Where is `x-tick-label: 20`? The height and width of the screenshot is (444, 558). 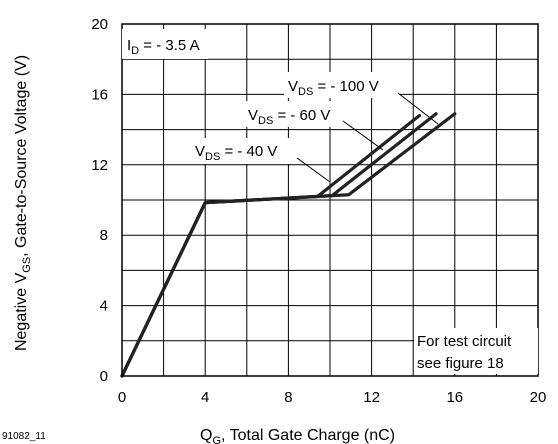
x-tick-label: 20 is located at coordinates (538, 397).